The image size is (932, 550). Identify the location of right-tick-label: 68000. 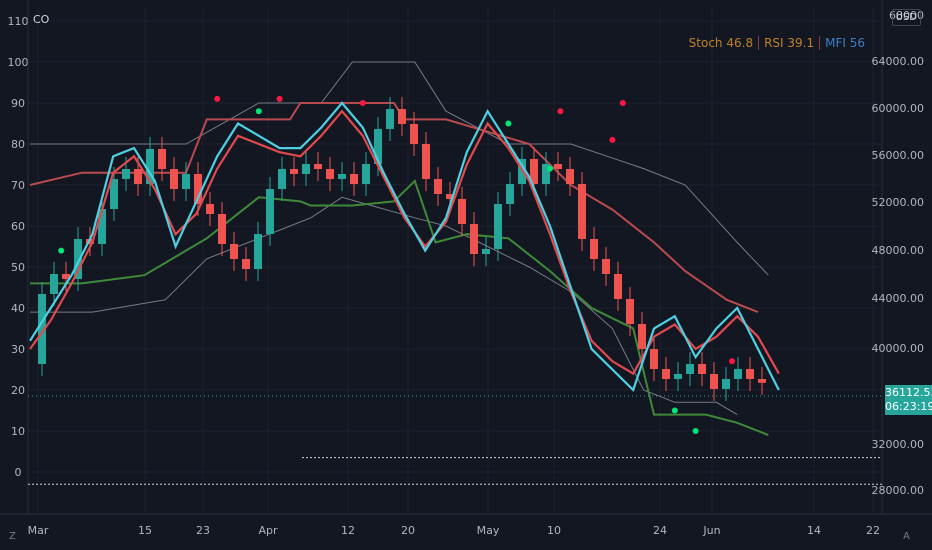
(906, 15).